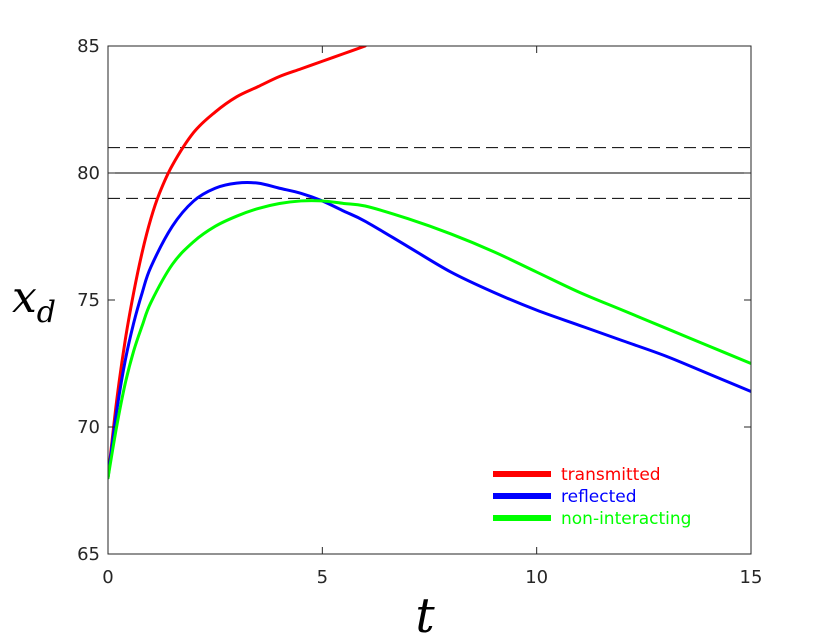  What do you see at coordinates (88, 300) in the screenshot?
I see `y-tick-label-75: 75` at bounding box center [88, 300].